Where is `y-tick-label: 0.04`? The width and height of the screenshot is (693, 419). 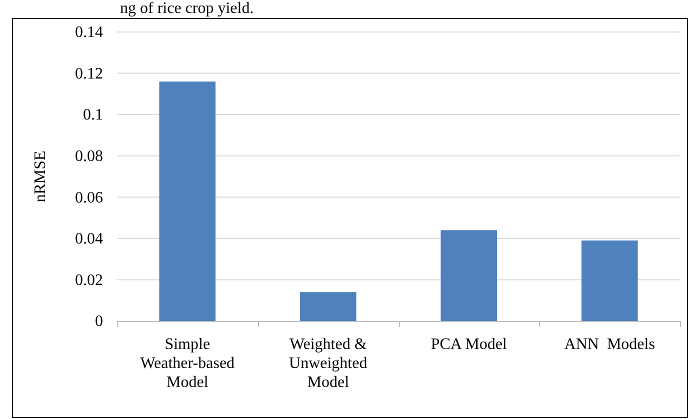 y-tick-label: 0.04 is located at coordinates (89, 239).